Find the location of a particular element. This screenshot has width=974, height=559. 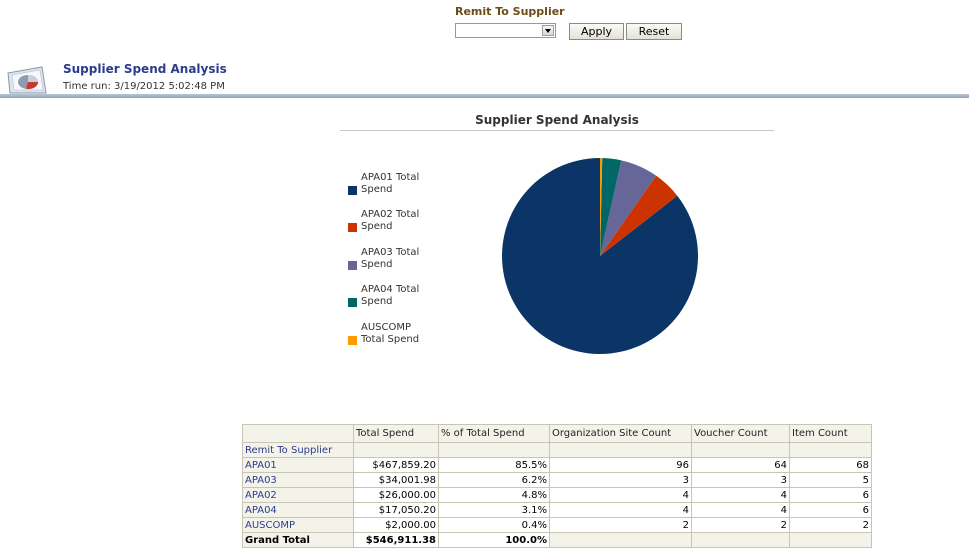

total-spend-cell: $467,859.20 is located at coordinates (396, 465).